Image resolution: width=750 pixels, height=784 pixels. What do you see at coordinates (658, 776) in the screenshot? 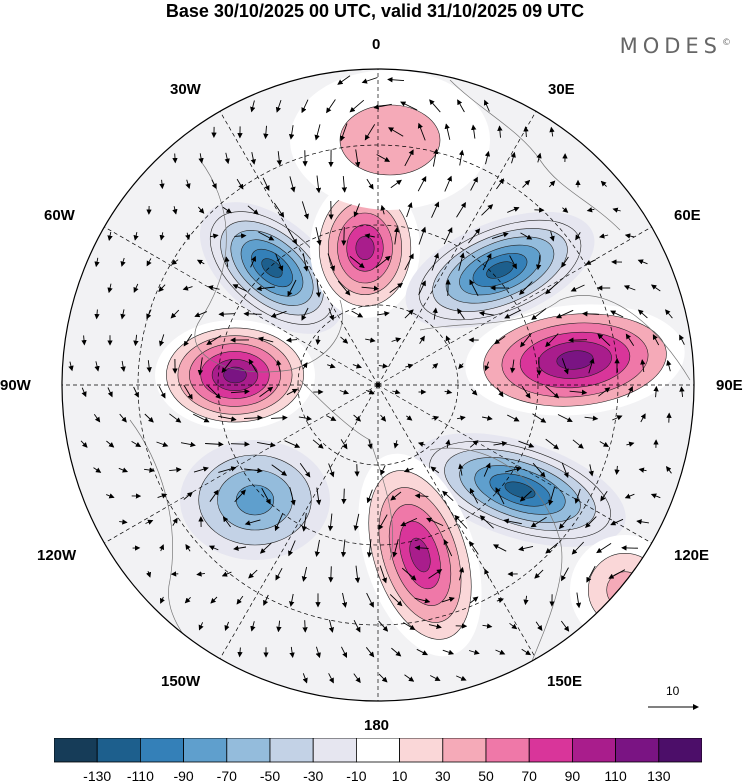
I see `colorbar-tick-label: 130` at bounding box center [658, 776].